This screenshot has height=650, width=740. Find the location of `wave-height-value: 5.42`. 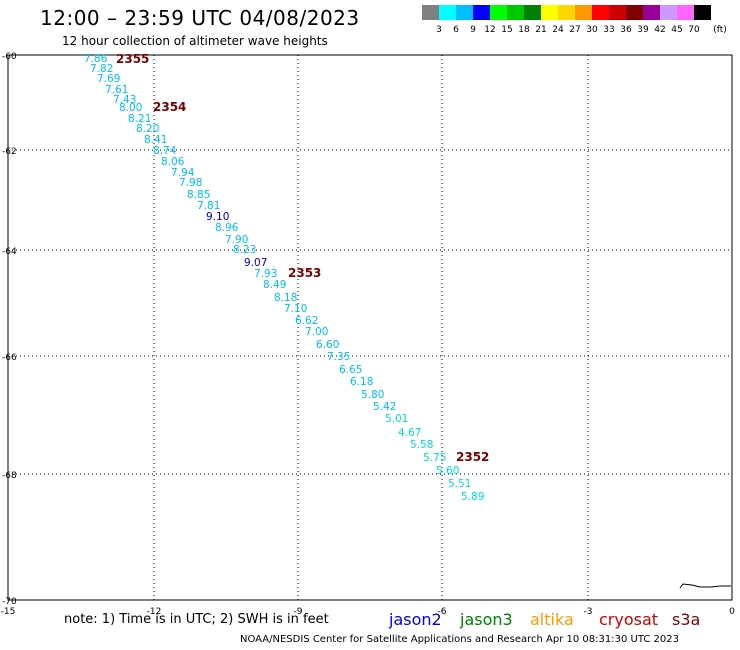

wave-height-value: 5.42 is located at coordinates (384, 407).